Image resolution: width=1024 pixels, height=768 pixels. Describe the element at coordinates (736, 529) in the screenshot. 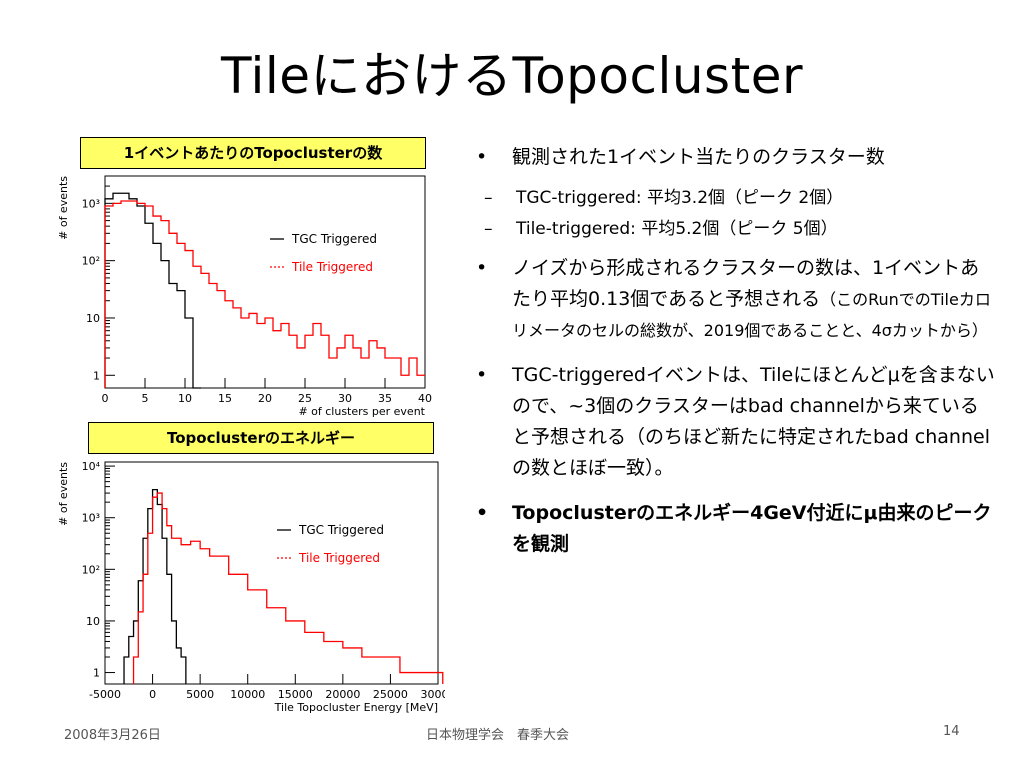

I see `bullet-energy-peak: • Topoclusterのエネルギー4GeV付近にμ由来のピークを観測` at that location.